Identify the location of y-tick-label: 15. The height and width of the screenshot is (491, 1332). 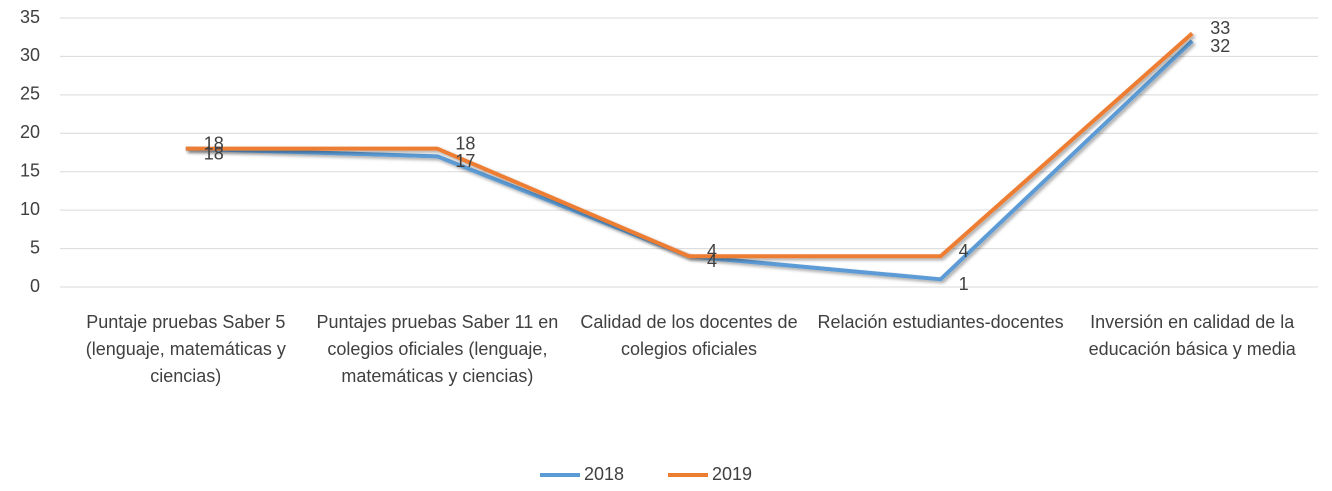
(30, 170).